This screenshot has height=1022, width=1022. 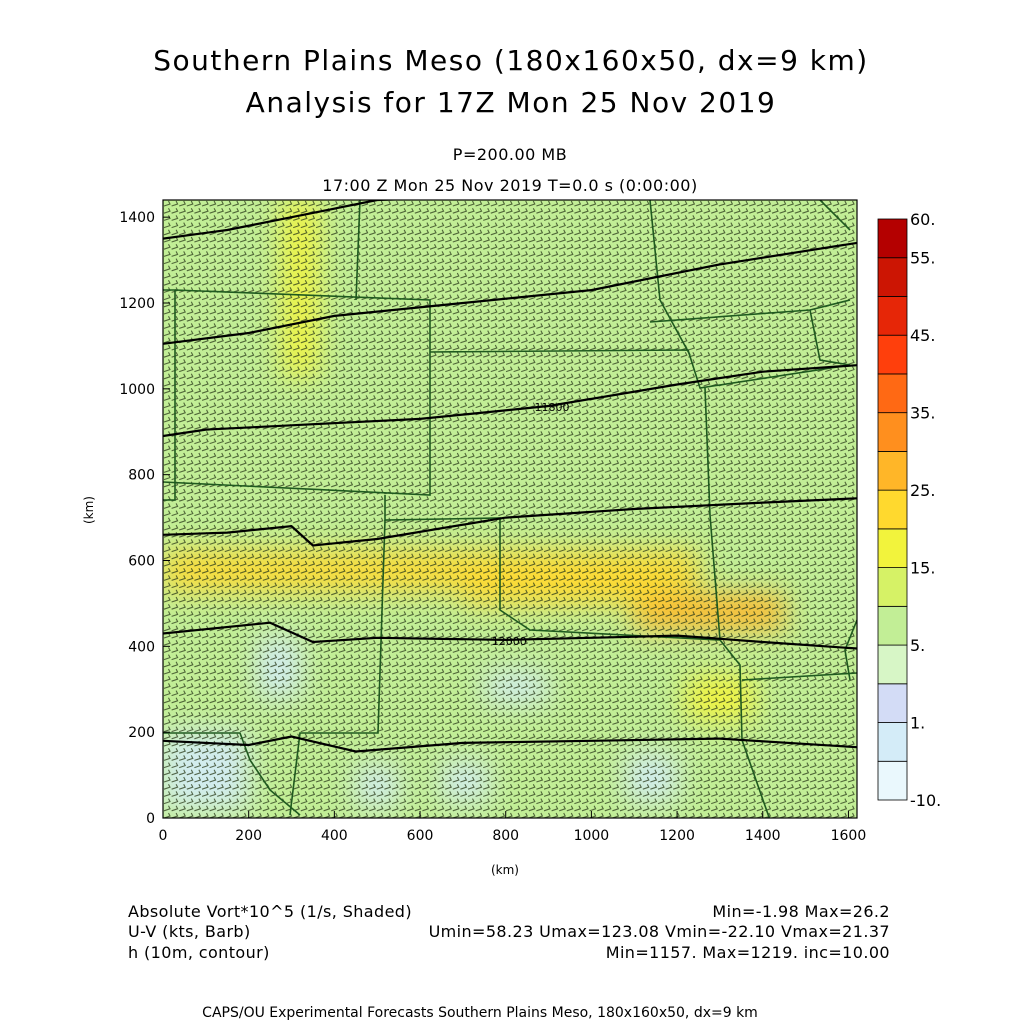 What do you see at coordinates (763, 836) in the screenshot?
I see `x-tick-label: 1400` at bounding box center [763, 836].